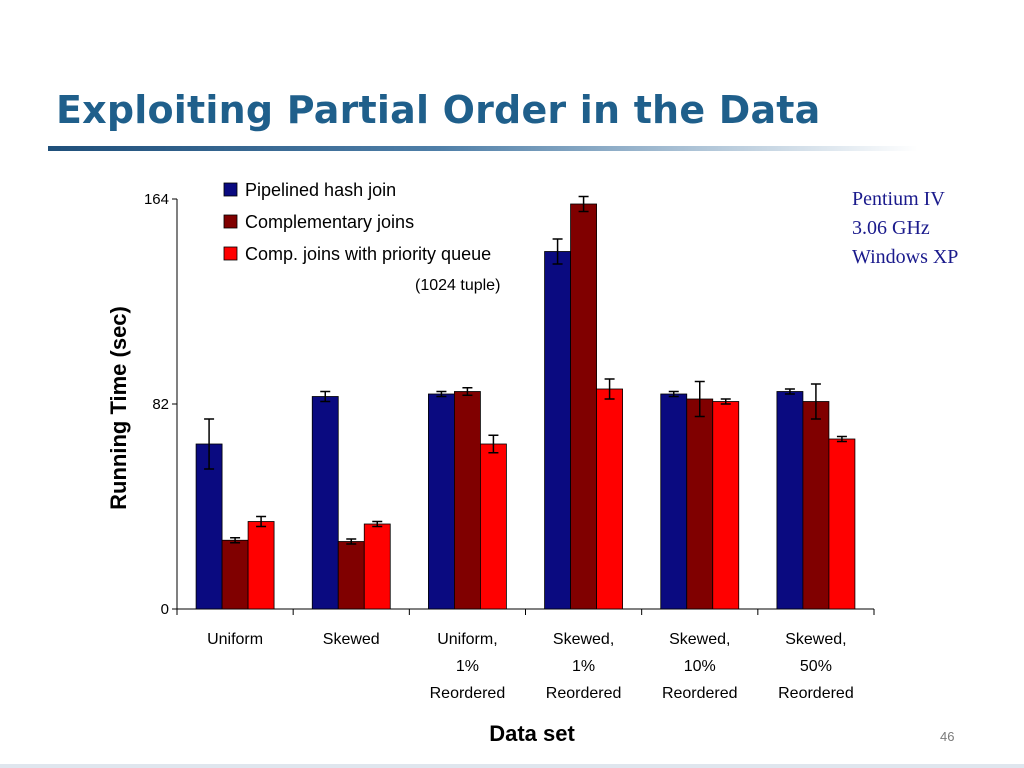  I want to click on slide-number: 46, so click(947, 736).